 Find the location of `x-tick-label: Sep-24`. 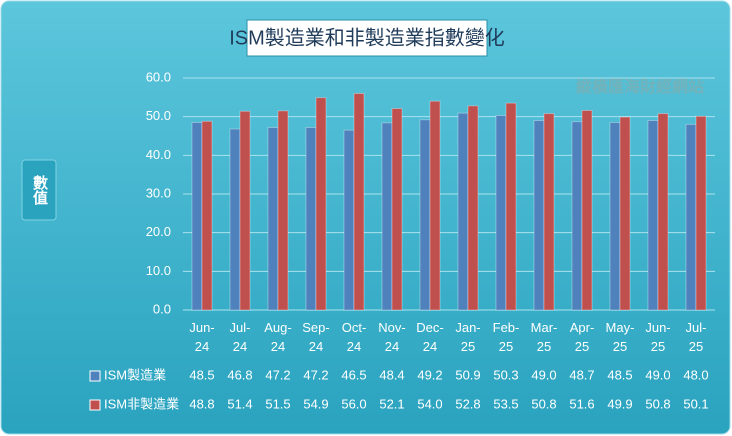

x-tick-label: Sep-24 is located at coordinates (316, 337).